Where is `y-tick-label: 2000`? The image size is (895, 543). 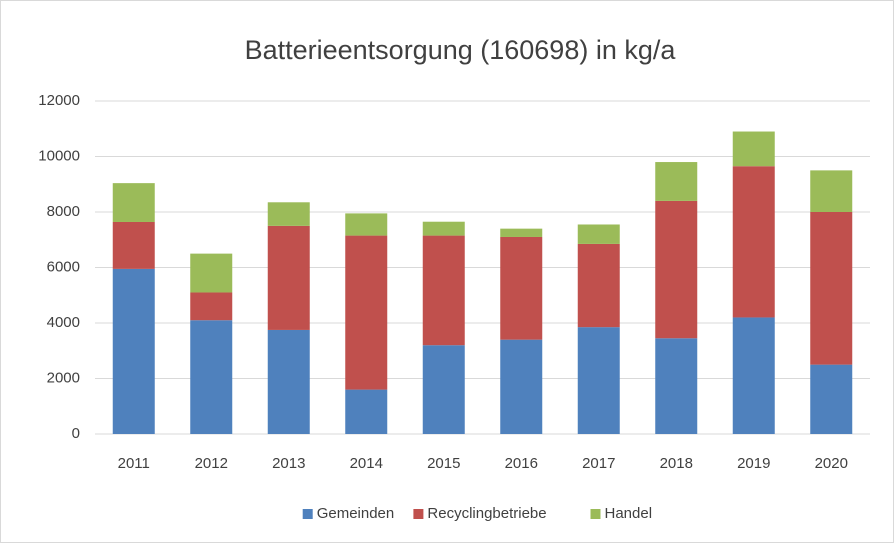
y-tick-label: 2000 is located at coordinates (63, 377).